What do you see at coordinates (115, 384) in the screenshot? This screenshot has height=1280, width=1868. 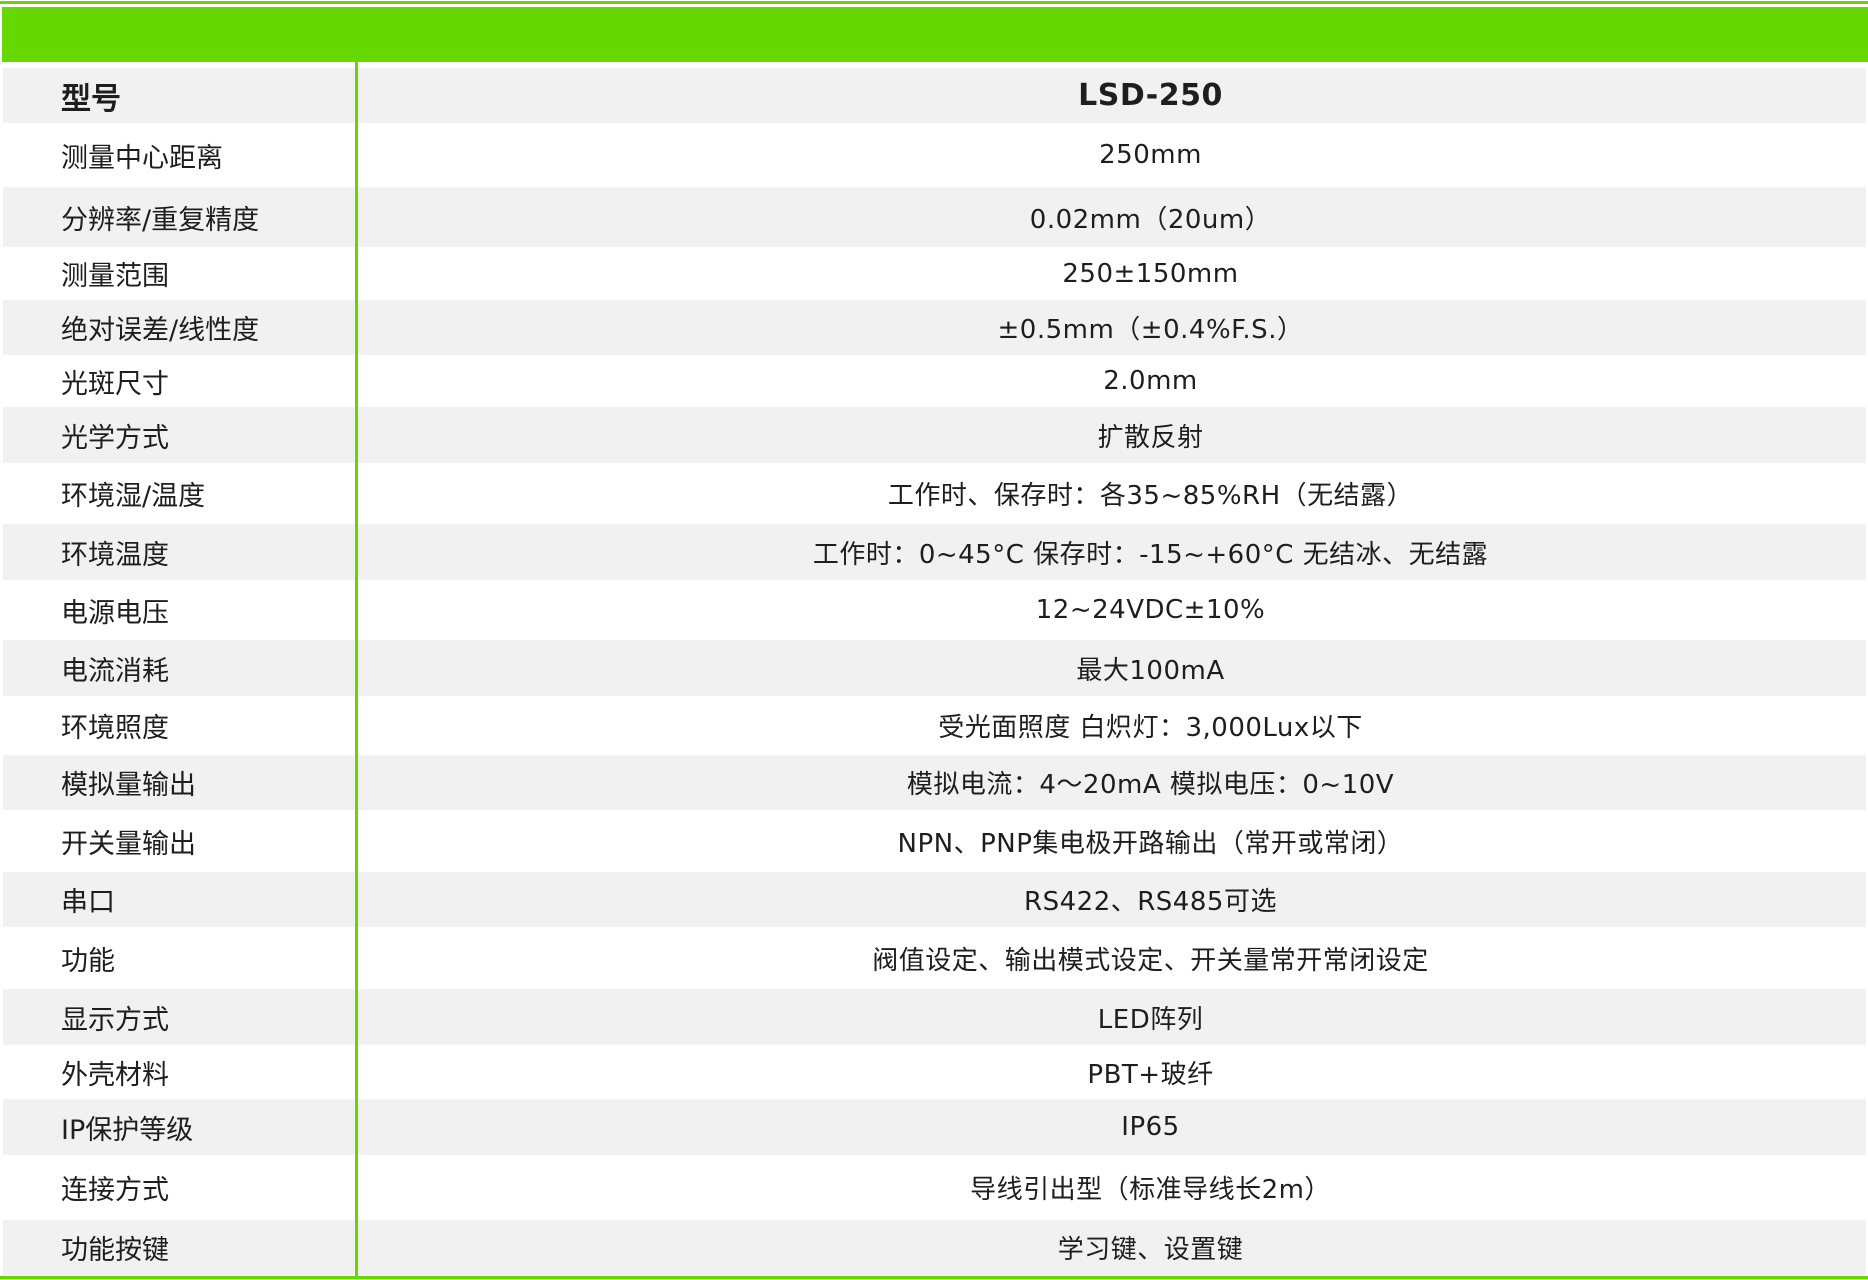 I see `spec-label: 光斑尺寸` at bounding box center [115, 384].